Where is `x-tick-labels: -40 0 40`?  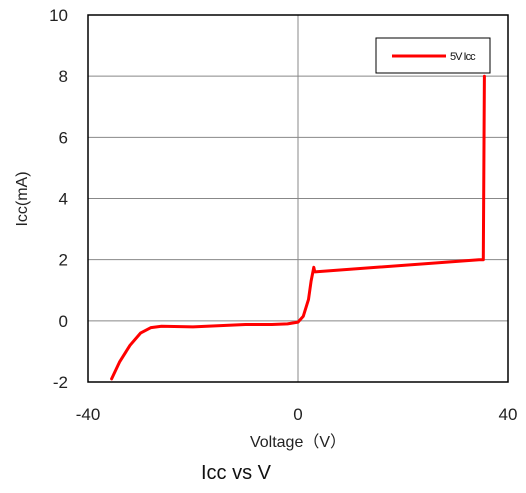
x-tick-labels: -40 0 40 is located at coordinates (297, 414).